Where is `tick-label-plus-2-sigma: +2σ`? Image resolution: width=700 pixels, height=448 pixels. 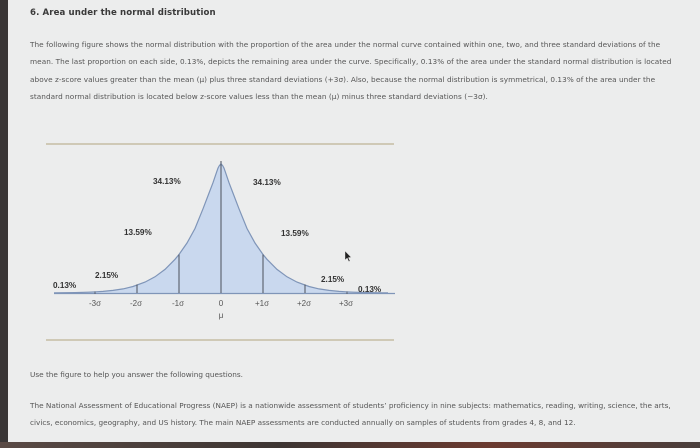
tick-label-plus-2-sigma: +2σ is located at coordinates (304, 303).